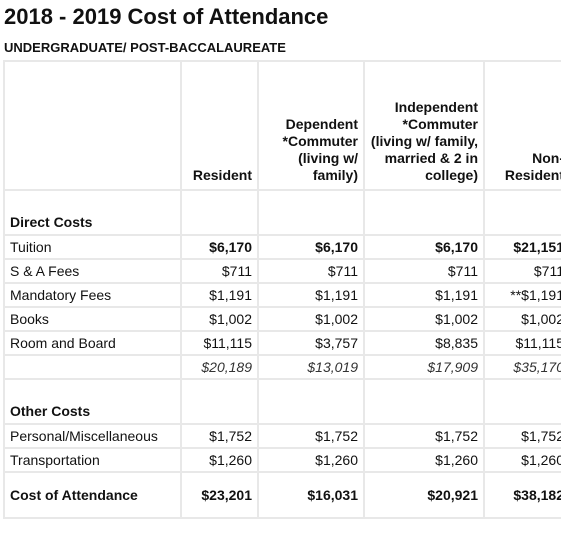 The image size is (561, 541). Describe the element at coordinates (311, 343) in the screenshot. I see `cell-value: $3,757` at that location.